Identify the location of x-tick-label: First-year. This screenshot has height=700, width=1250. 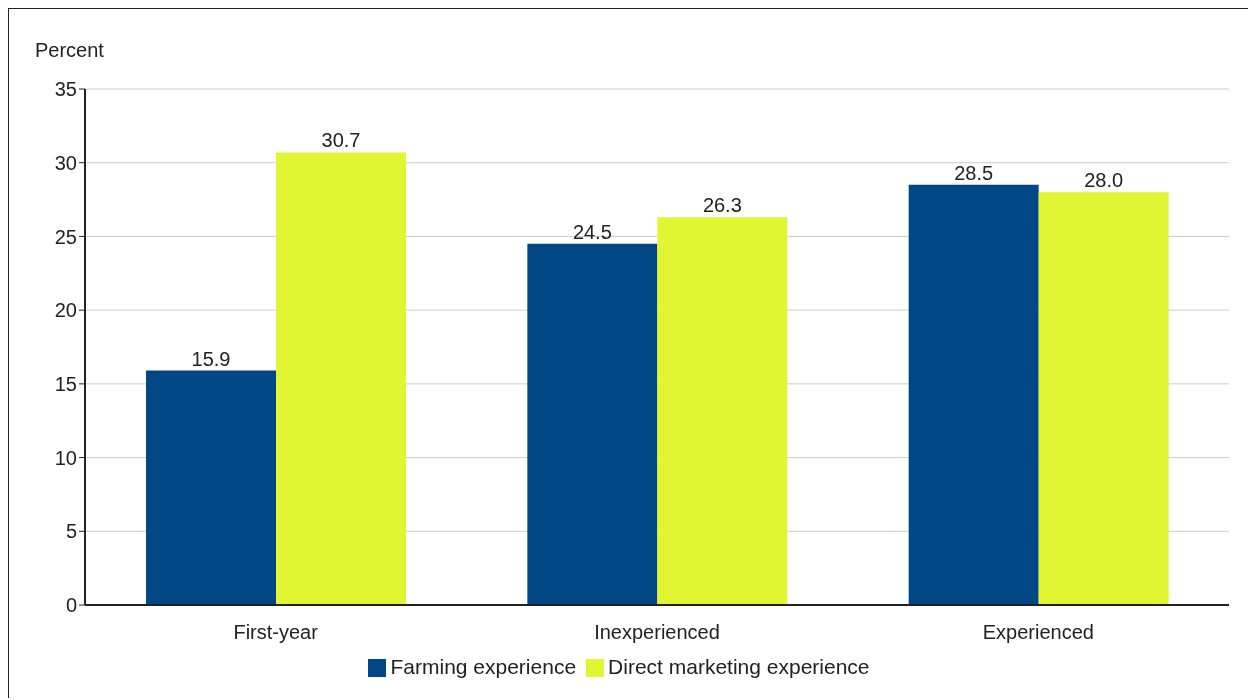
(276, 632).